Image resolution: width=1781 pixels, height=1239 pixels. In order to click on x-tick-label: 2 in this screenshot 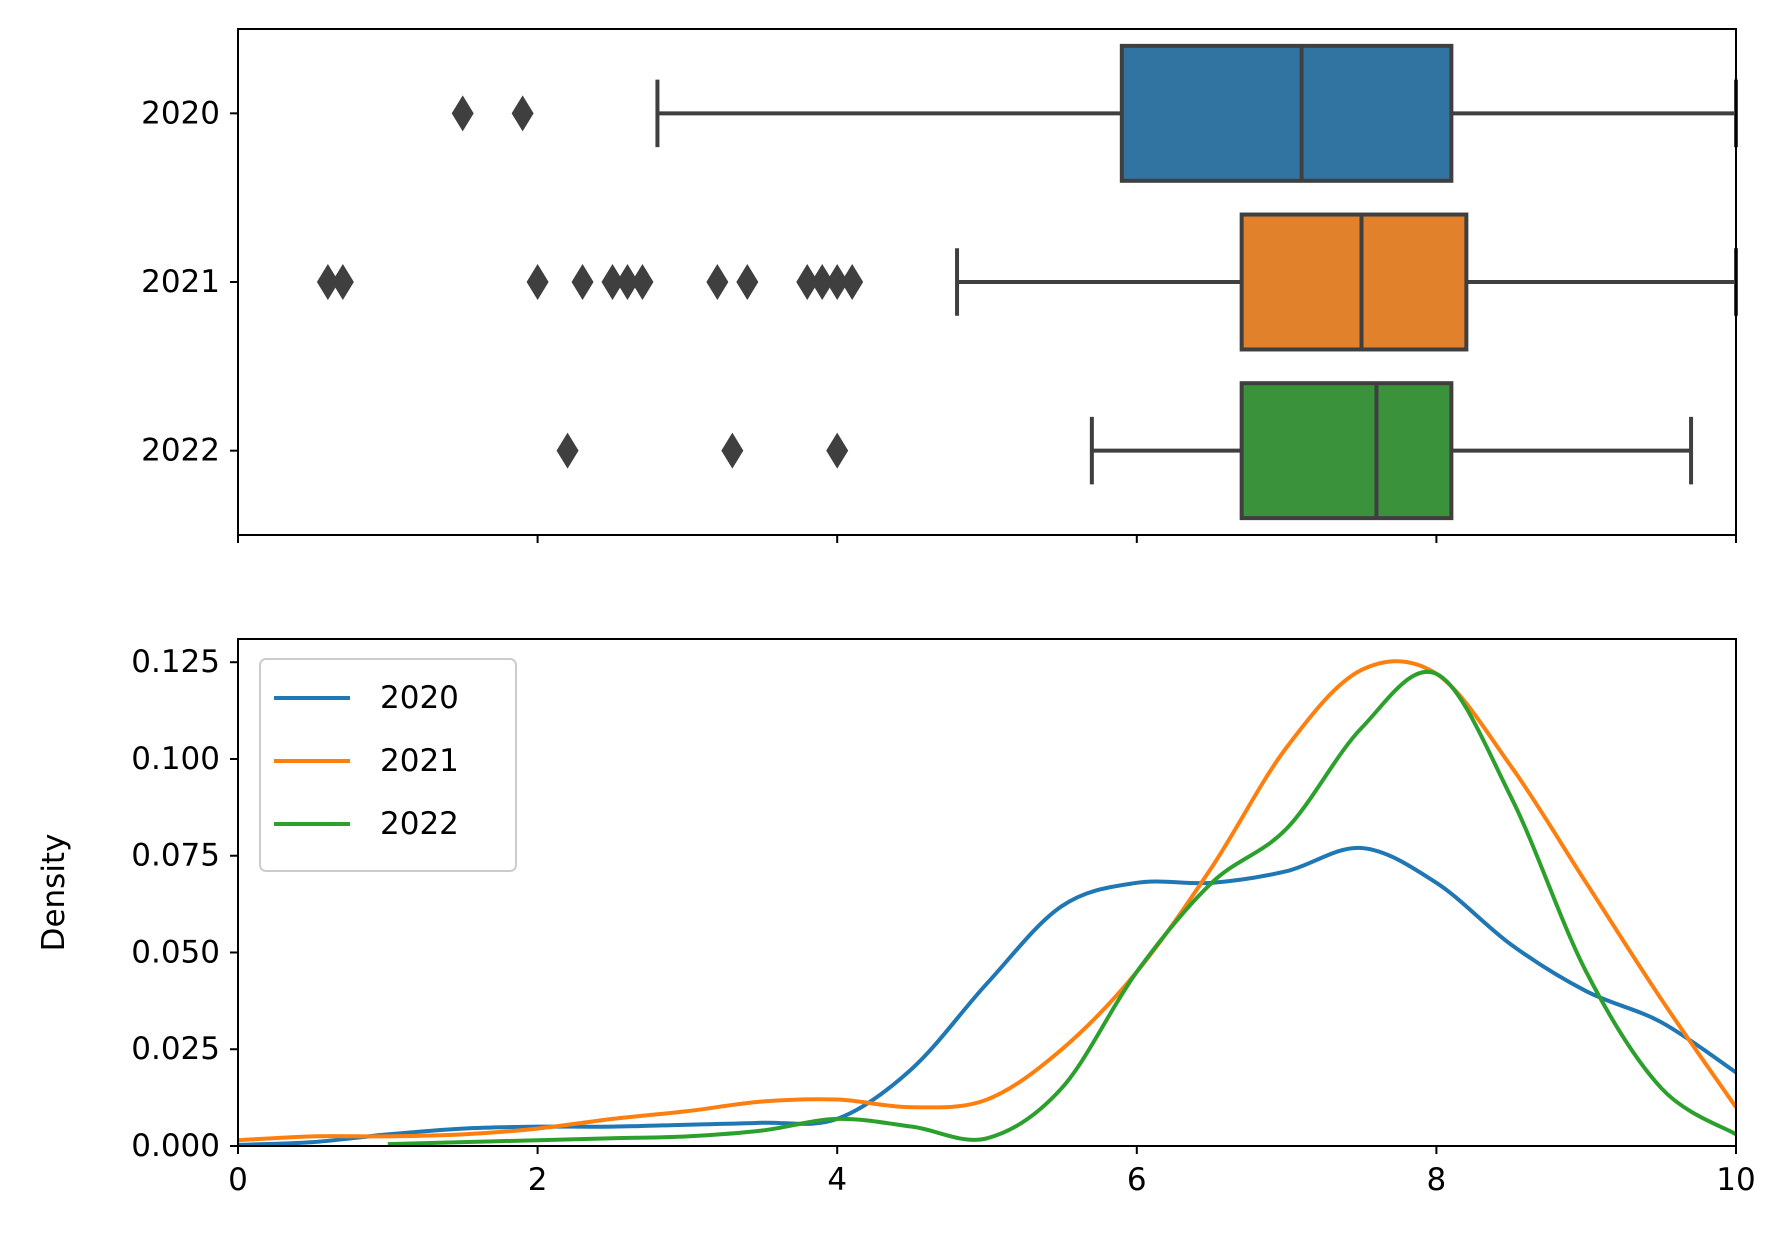, I will do `click(538, 1180)`.